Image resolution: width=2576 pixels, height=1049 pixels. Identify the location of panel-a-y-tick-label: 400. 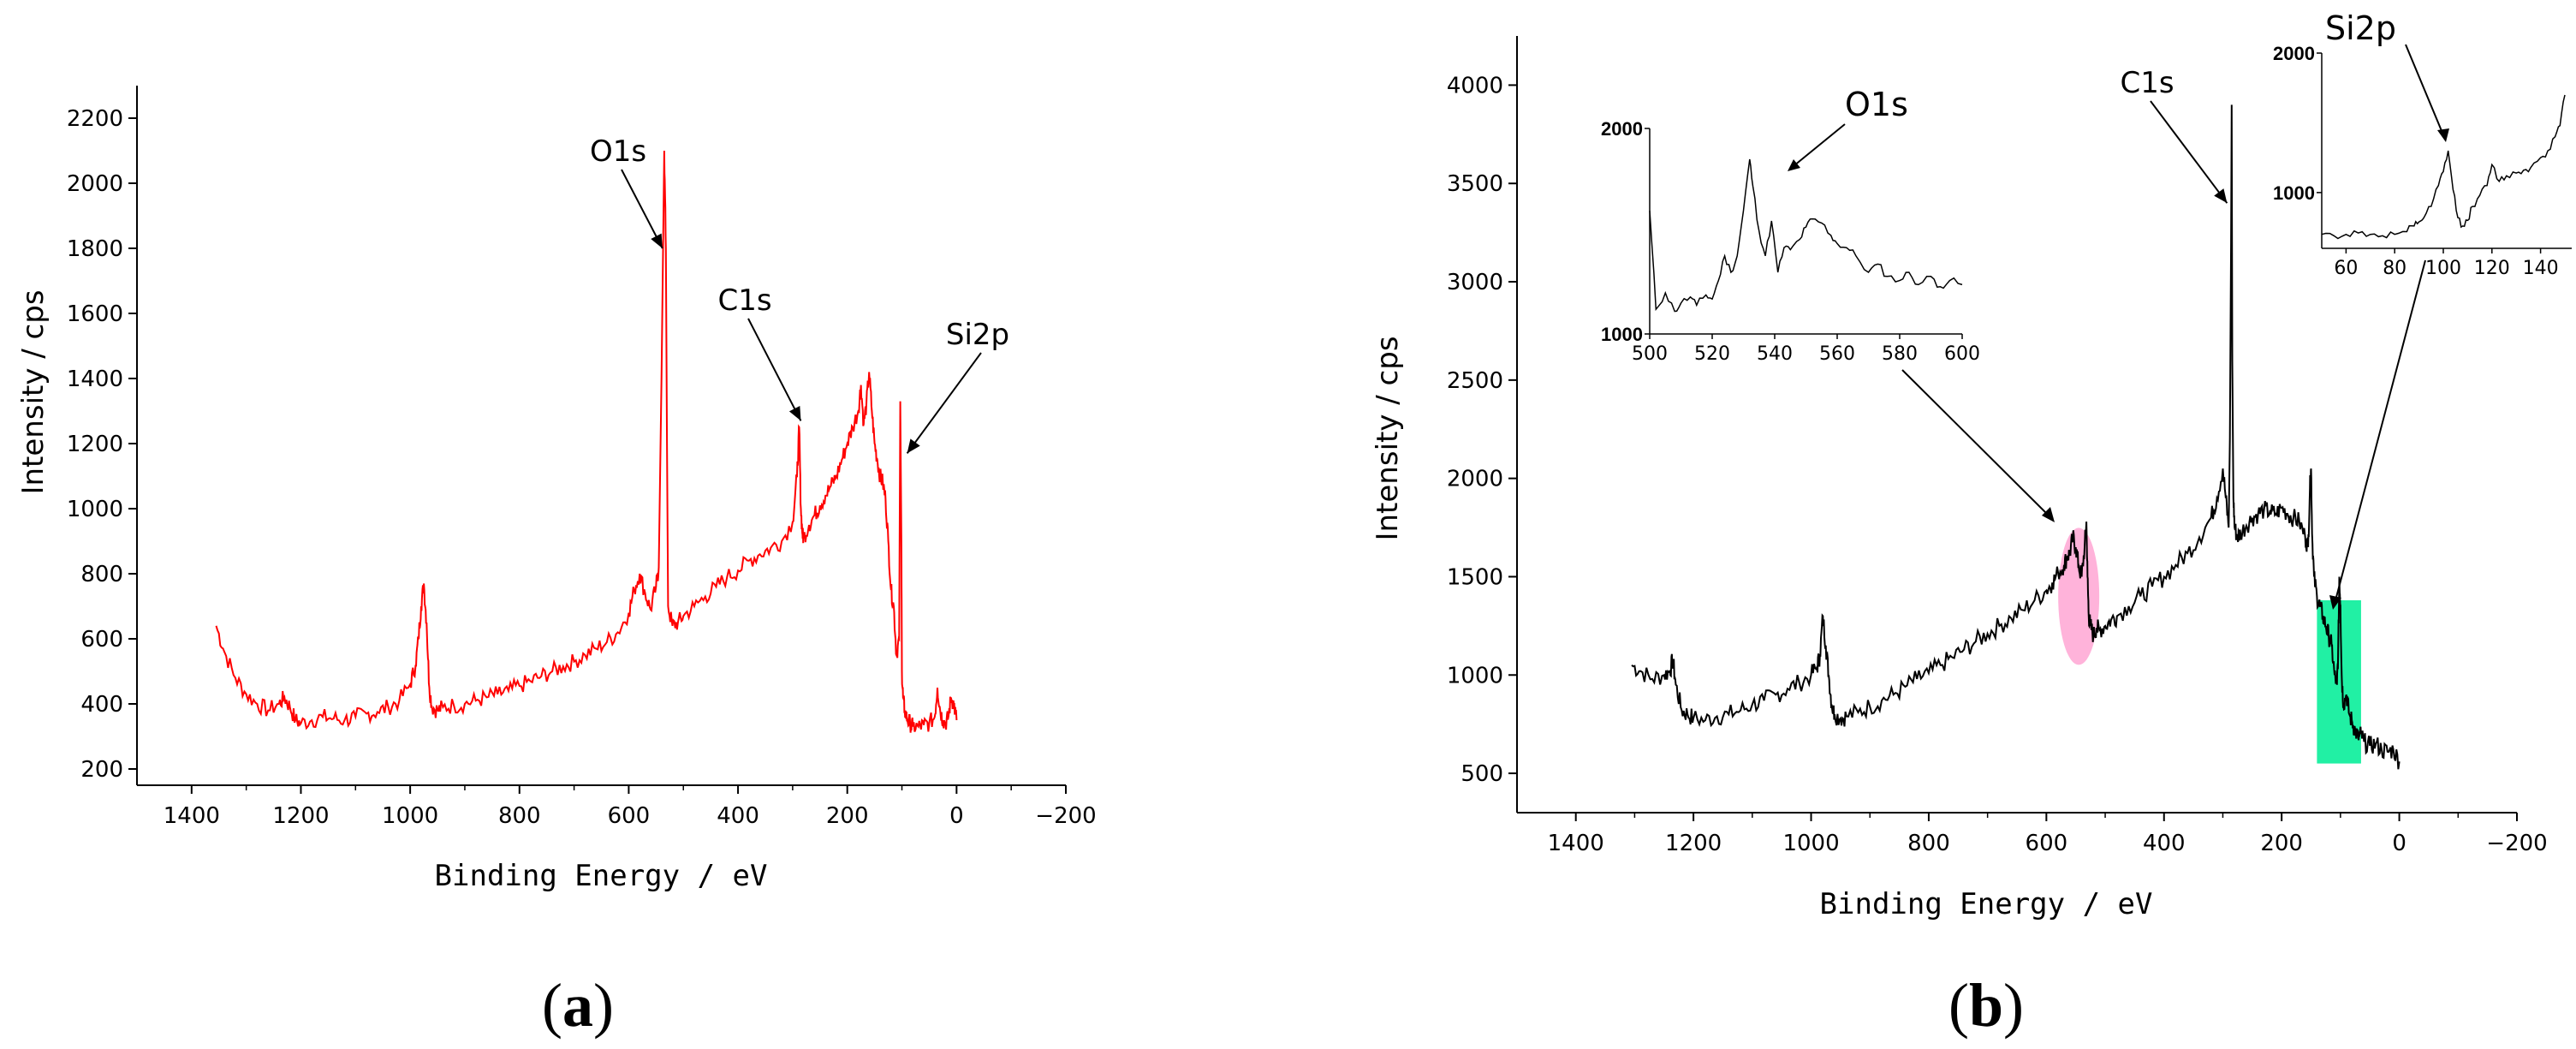
(102, 705).